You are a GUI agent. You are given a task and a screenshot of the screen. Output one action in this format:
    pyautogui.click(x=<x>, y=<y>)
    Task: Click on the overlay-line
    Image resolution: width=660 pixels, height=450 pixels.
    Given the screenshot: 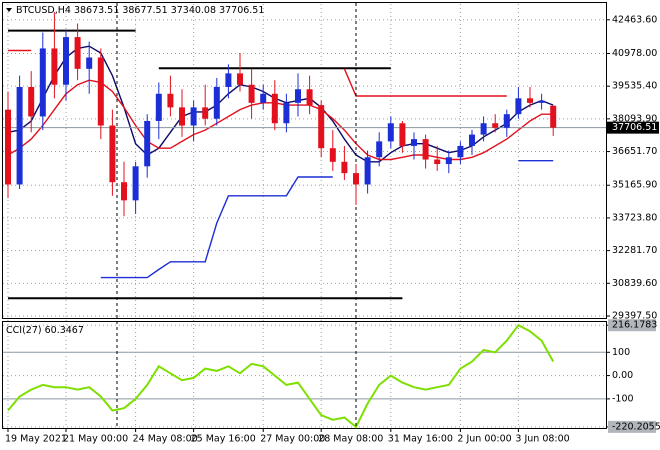 What is the action you would take?
    pyautogui.click(x=257, y=73)
    